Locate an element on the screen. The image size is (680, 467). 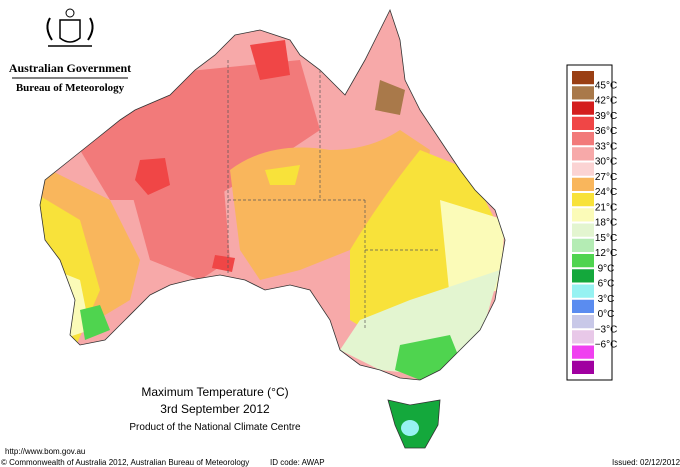
map-product: Product of the National Climate Centre is located at coordinates (215, 427).